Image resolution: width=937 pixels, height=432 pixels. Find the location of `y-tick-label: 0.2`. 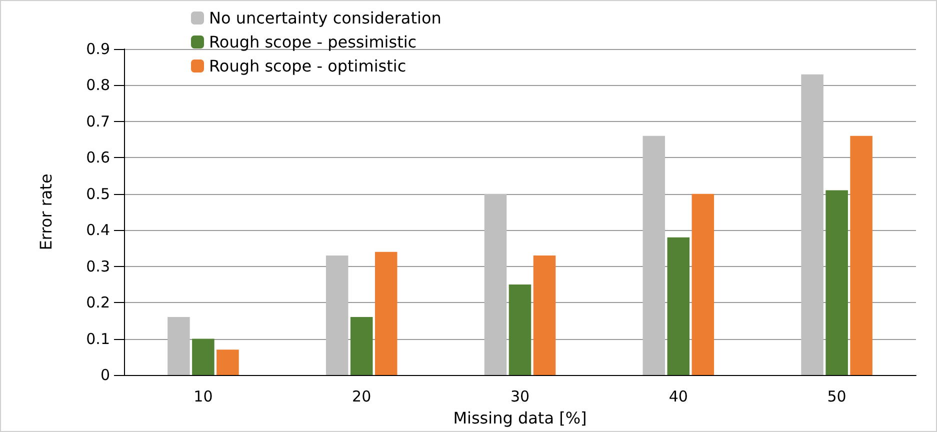

y-tick-label: 0.2 is located at coordinates (98, 303).